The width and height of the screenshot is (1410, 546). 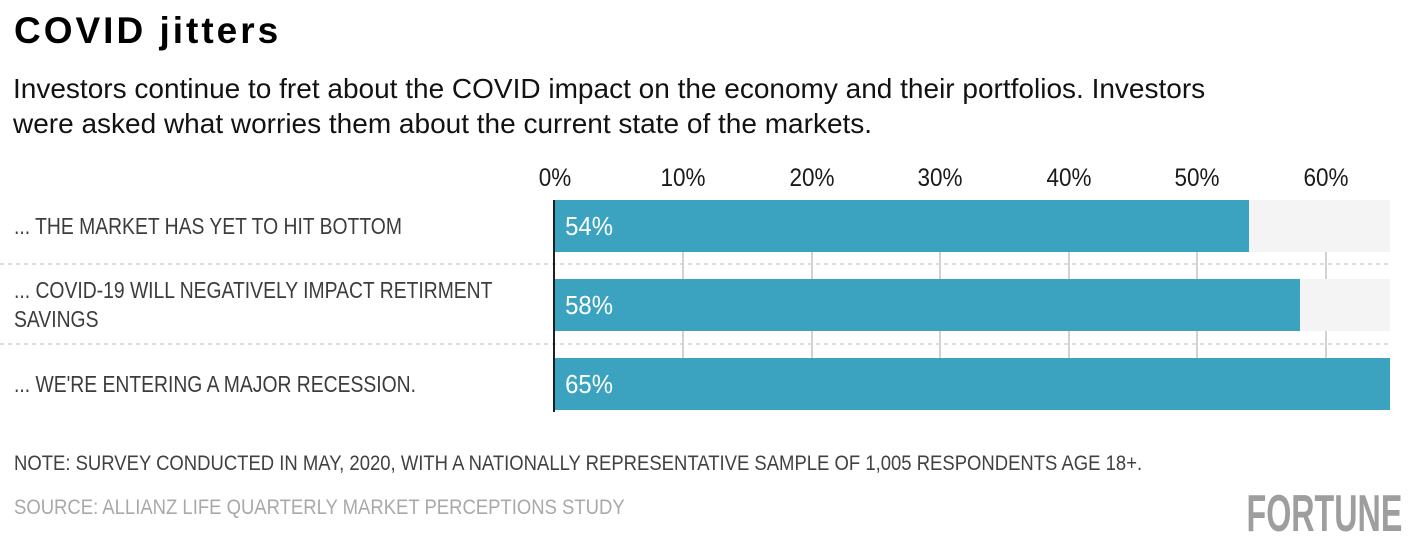 I want to click on y-axis-line, so click(x=554, y=306).